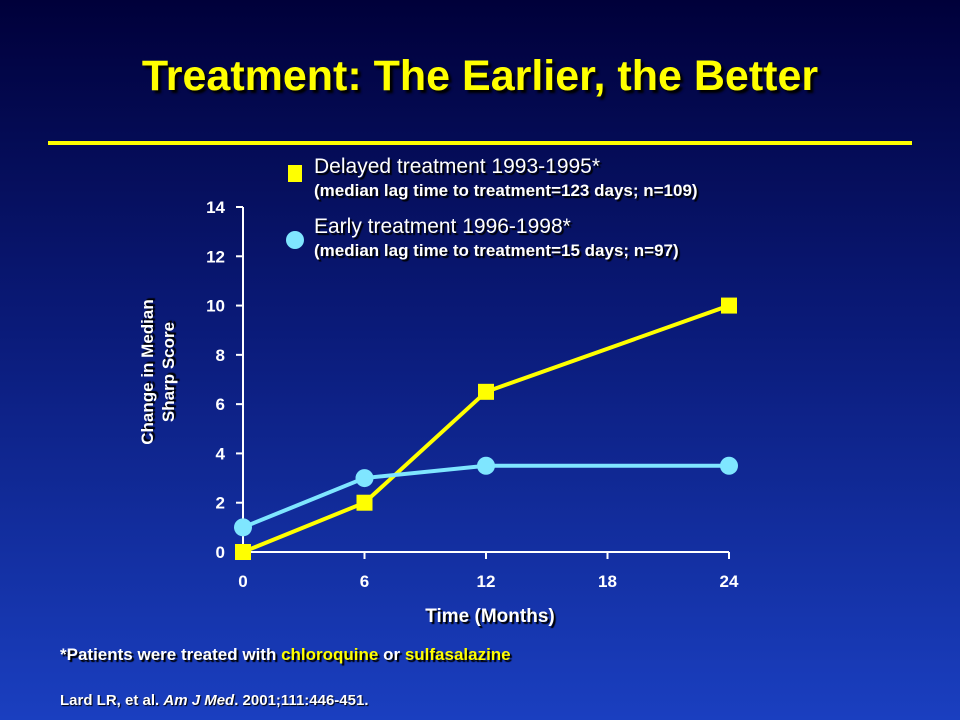 The width and height of the screenshot is (960, 720). I want to click on footnote-or: or, so click(391, 654).